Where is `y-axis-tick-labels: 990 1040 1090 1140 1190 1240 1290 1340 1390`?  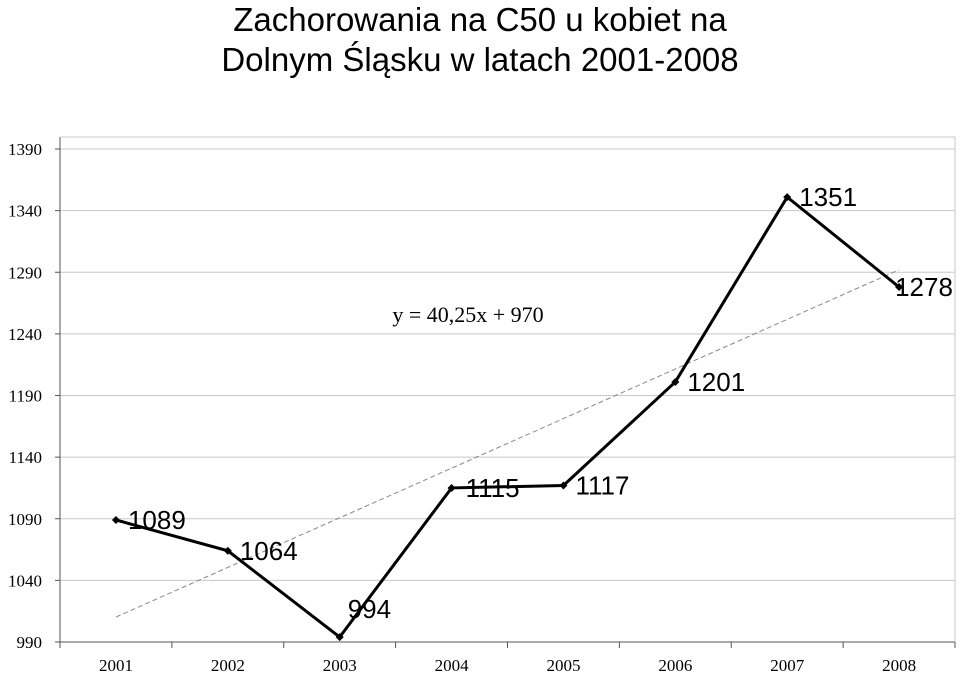 y-axis-tick-labels: 990 1040 1090 1140 1190 1240 1290 1340 1390 is located at coordinates (25, 396).